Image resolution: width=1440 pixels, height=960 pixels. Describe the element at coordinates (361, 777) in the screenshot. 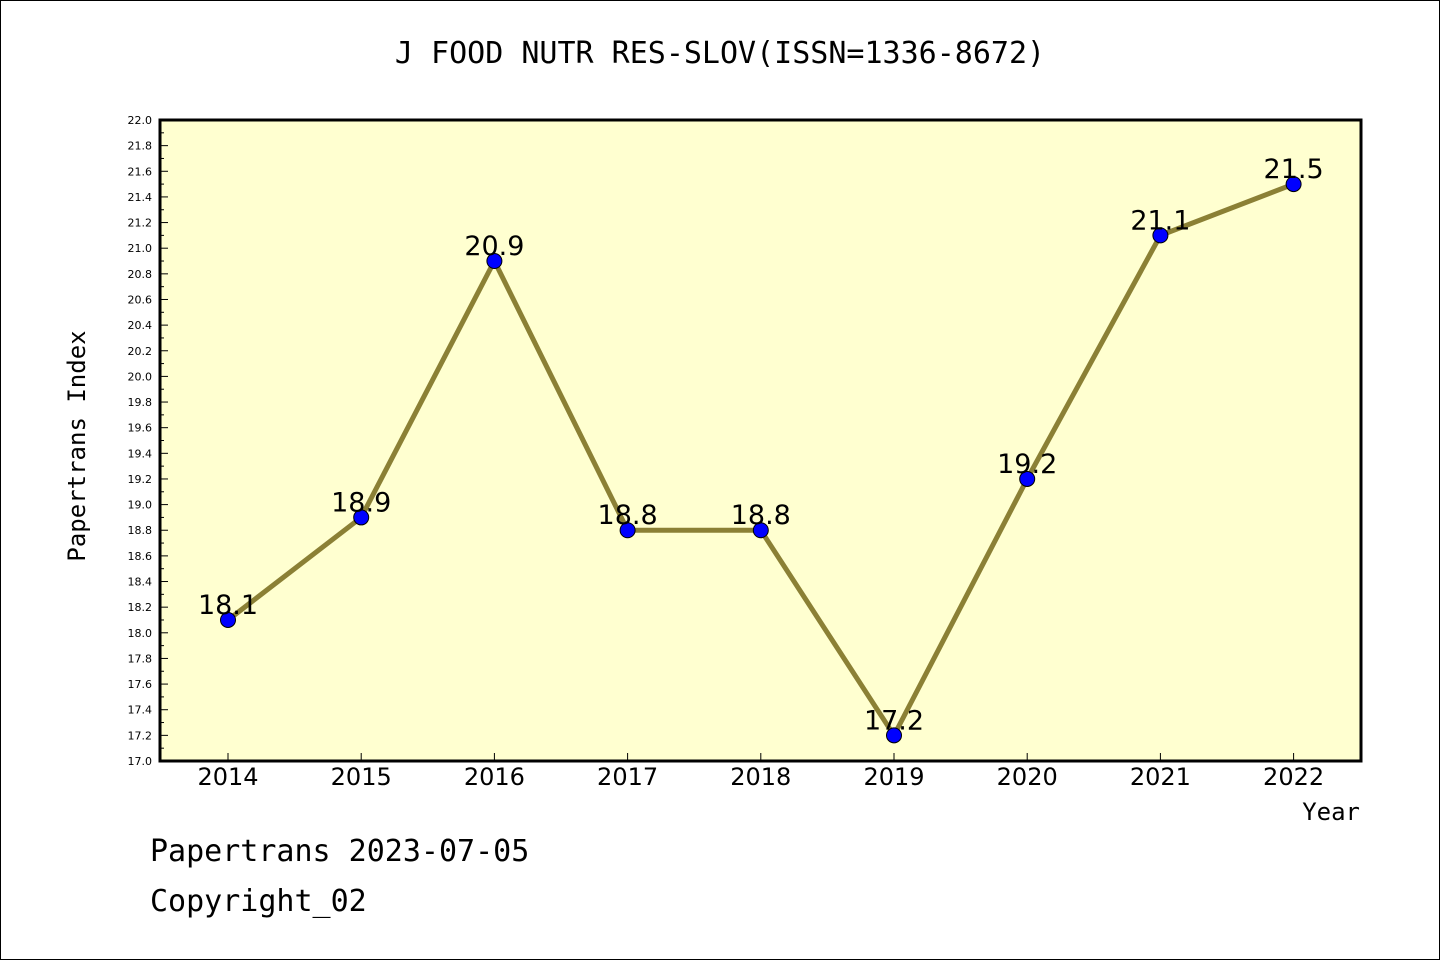

I see `x-tick-label: 2015` at that location.